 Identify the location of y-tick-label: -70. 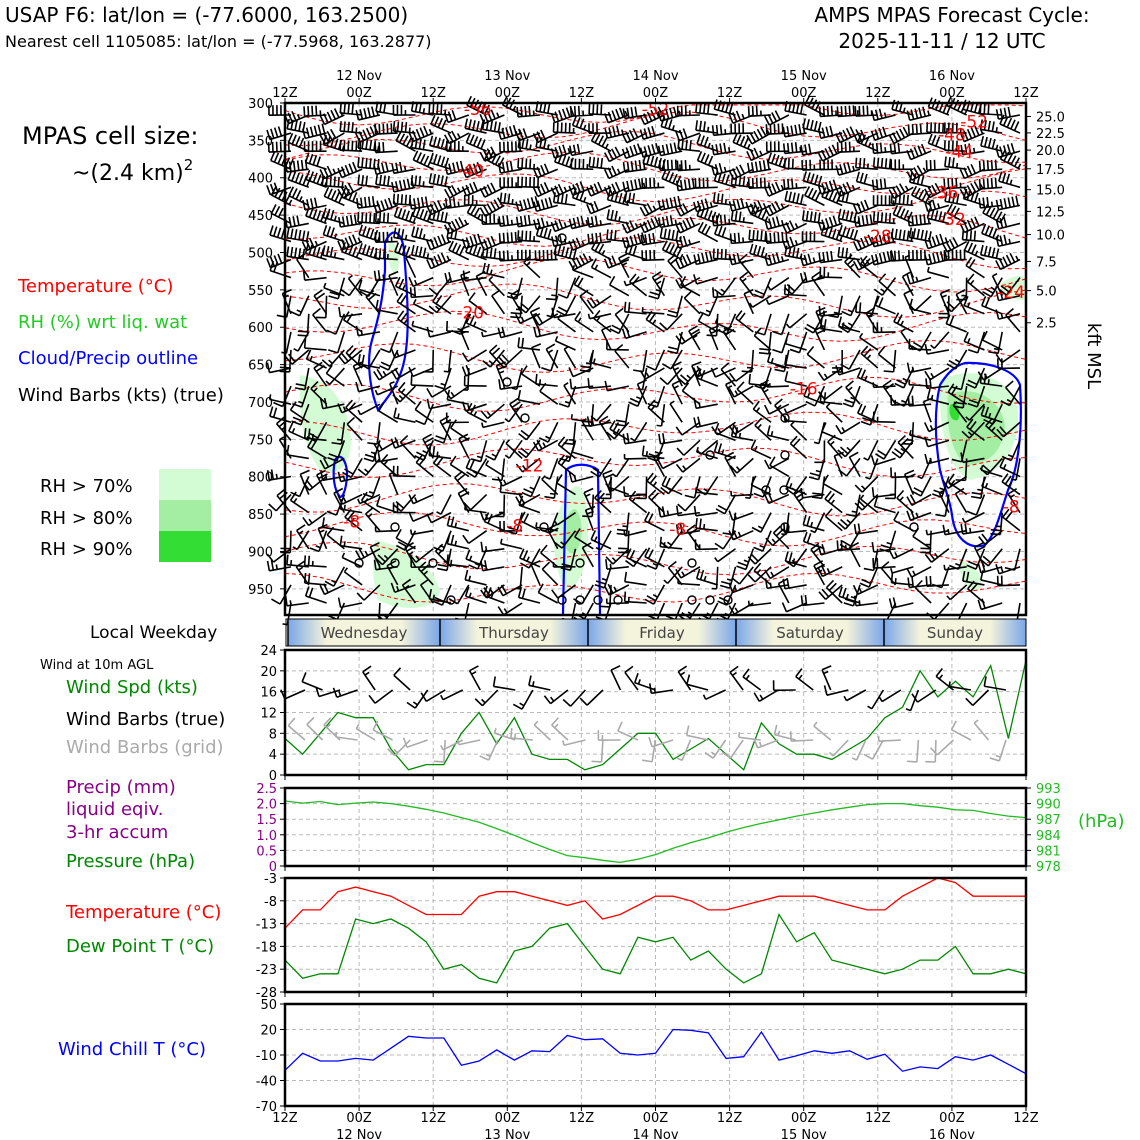
(266, 1107).